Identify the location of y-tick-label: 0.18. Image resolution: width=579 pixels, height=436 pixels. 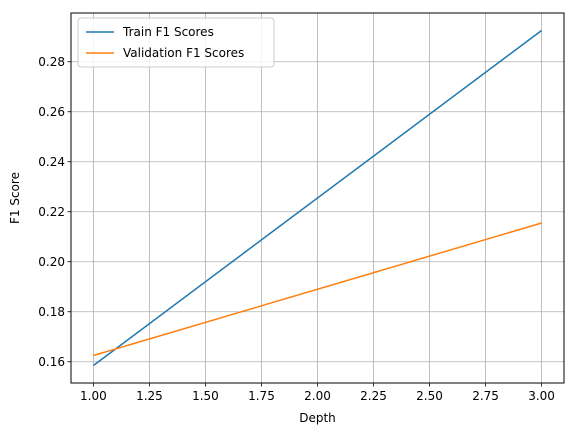
(51, 312).